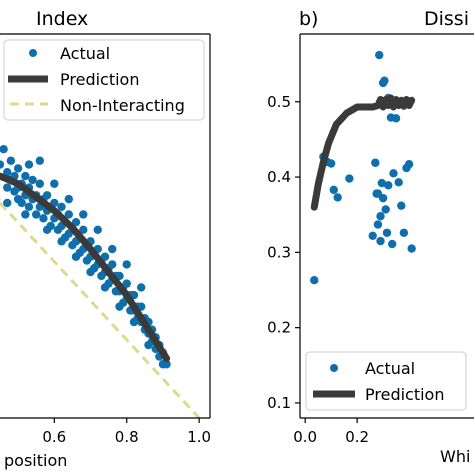 Image resolution: width=474 pixels, height=474 pixels. Describe the element at coordinates (334, 368) in the screenshot. I see `panel-b-legend-actual-marker` at that location.